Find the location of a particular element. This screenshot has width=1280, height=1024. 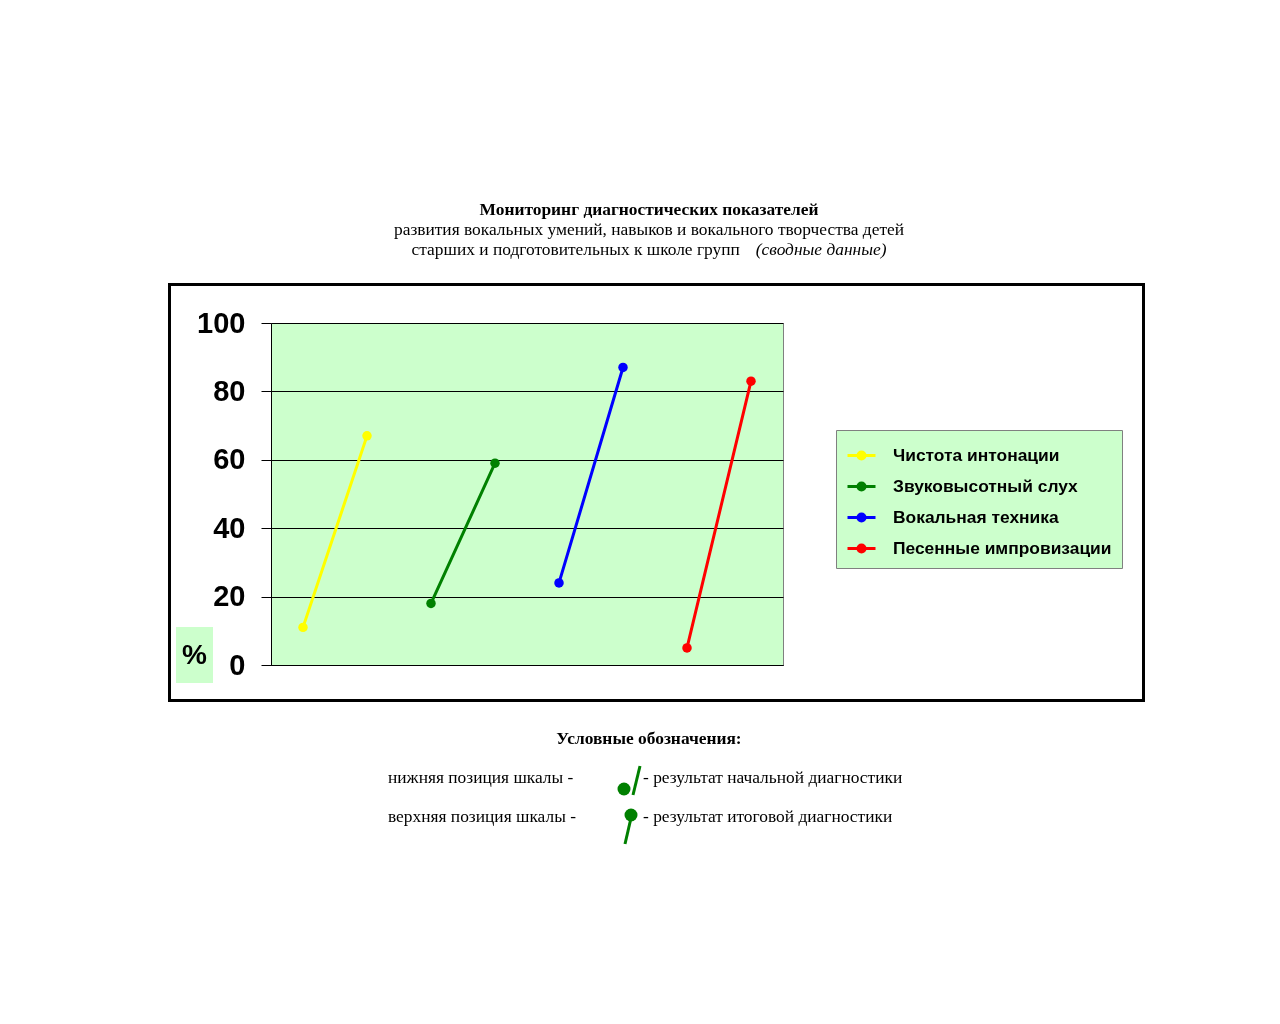

y-tick-label: 60 is located at coordinates (229, 459).